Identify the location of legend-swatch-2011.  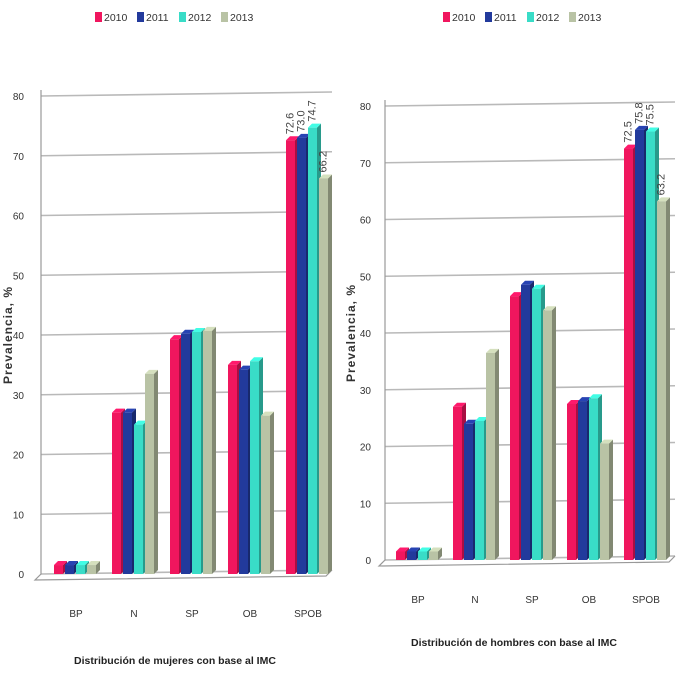
(488, 17).